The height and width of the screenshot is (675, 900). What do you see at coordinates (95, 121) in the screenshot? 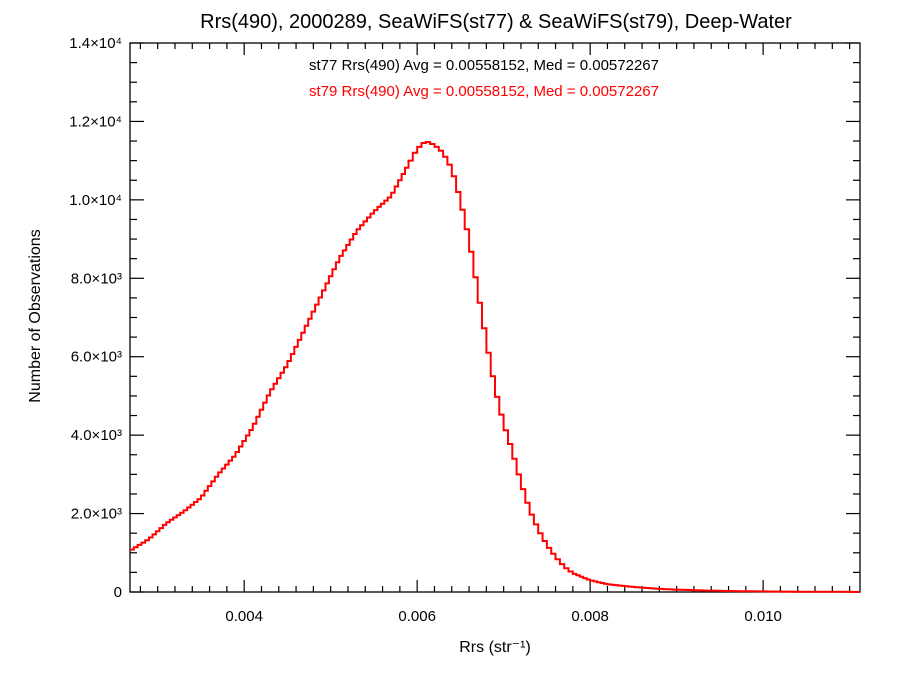
I see `y-tick-label: 1.2×10⁴` at bounding box center [95, 121].